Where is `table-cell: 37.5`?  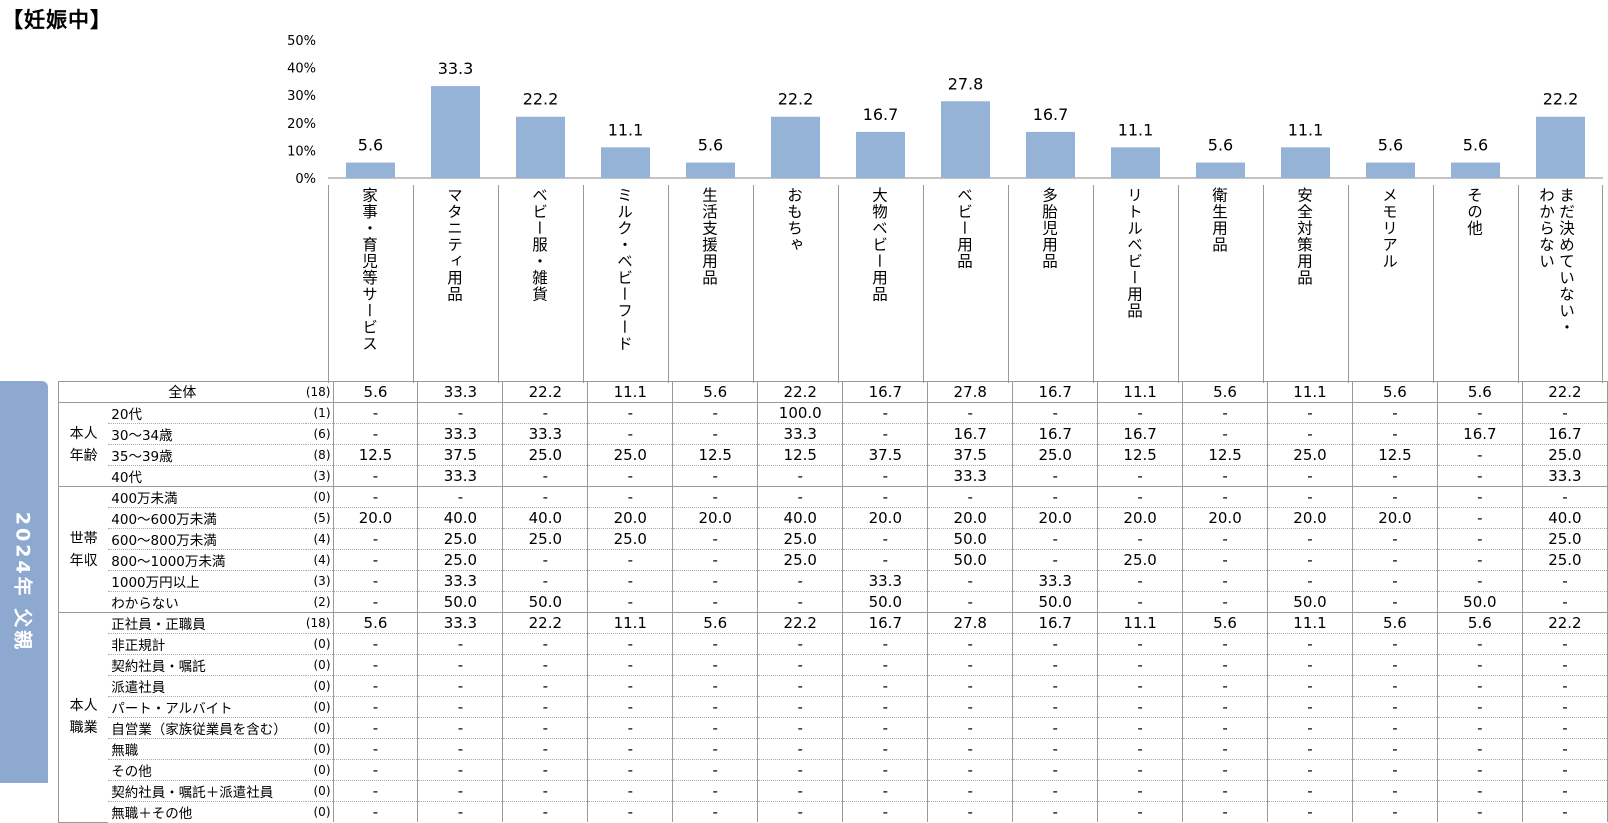 table-cell: 37.5 is located at coordinates (970, 455).